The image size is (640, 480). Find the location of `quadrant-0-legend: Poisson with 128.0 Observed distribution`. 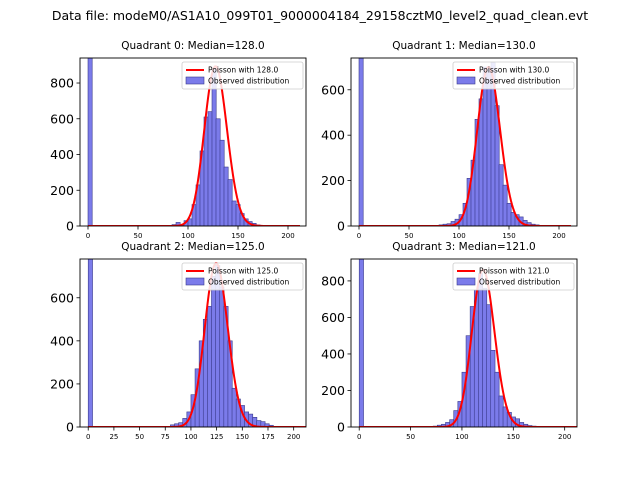

quadrant-0-legend: Poisson with 128.0 Observed distribution is located at coordinates (242, 75).